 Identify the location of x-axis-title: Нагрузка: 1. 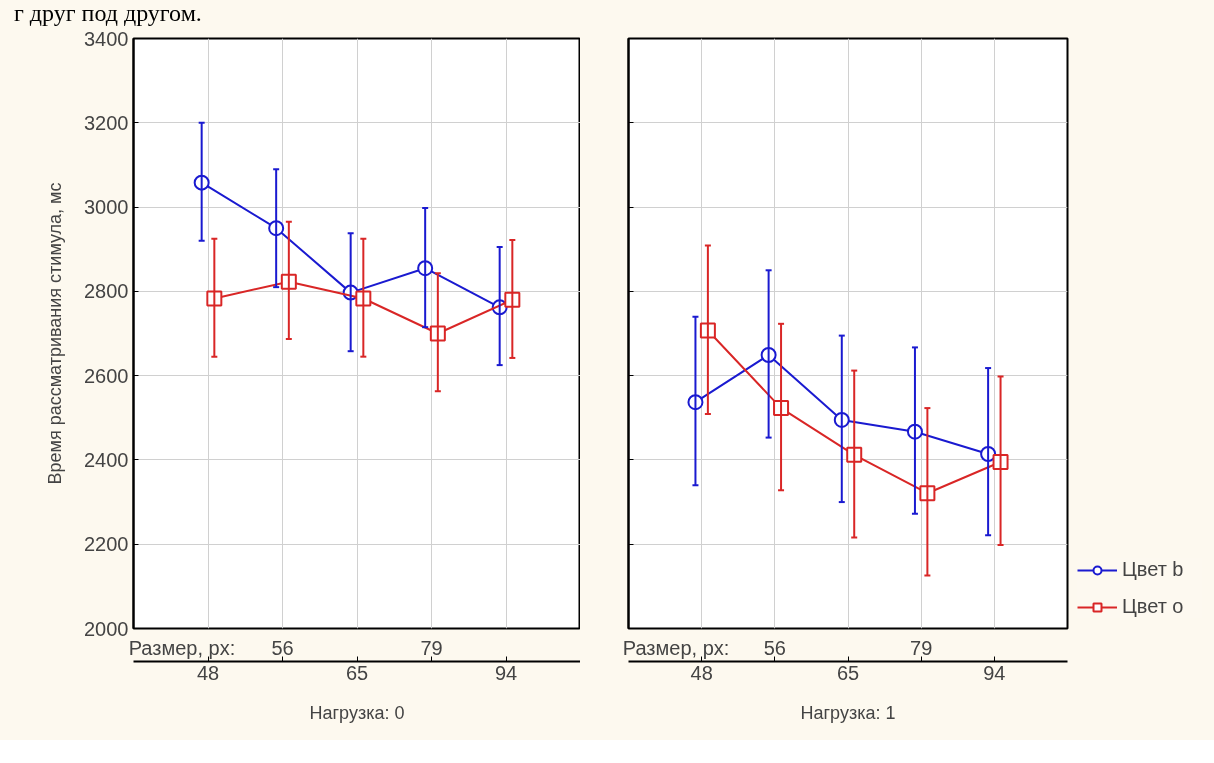
(848, 712).